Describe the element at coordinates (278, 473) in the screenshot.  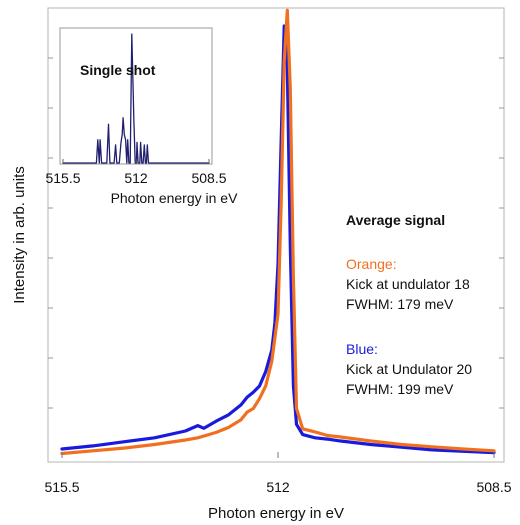
I see `main-x-ticks: 515.5 512 508.5` at that location.